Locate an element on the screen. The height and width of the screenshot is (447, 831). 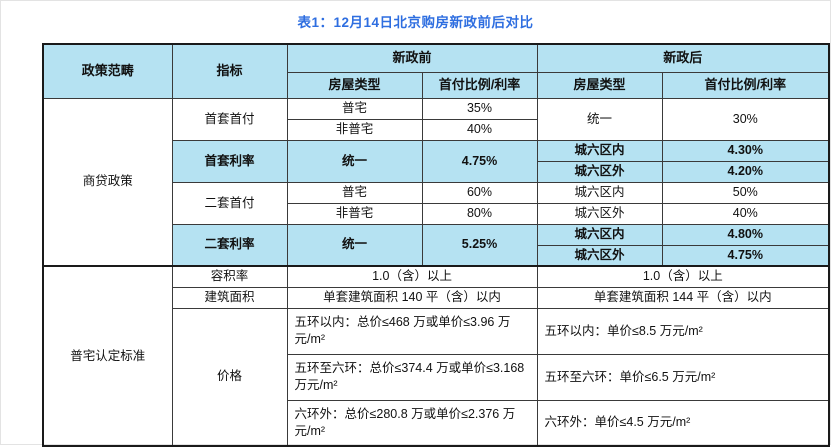
cell-before-value: 五环至六环：总价≤374.4 万或单价≤3.168 万元/m² is located at coordinates (412, 377).